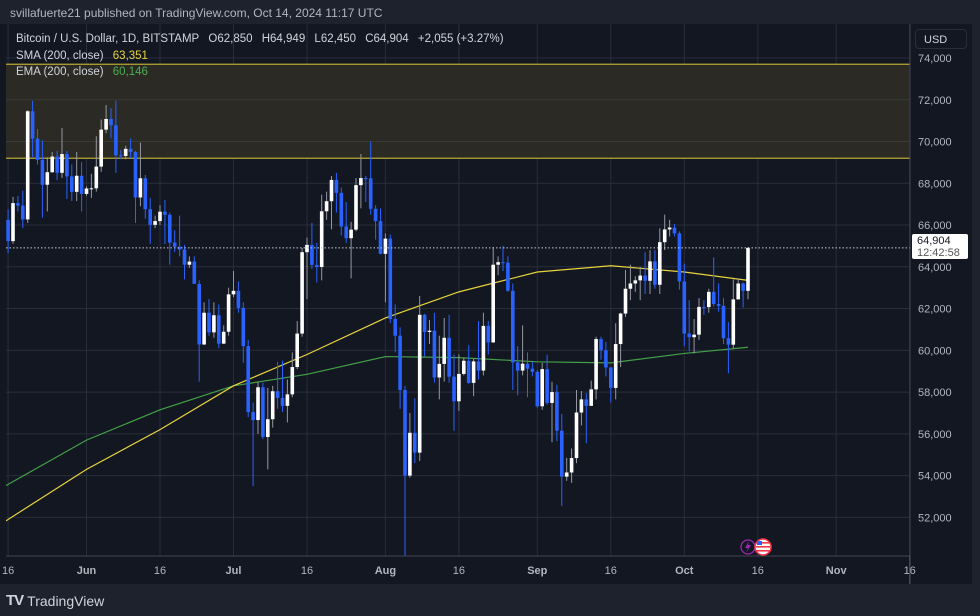  Describe the element at coordinates (941, 39) in the screenshot. I see `currency-button: USD` at that location.